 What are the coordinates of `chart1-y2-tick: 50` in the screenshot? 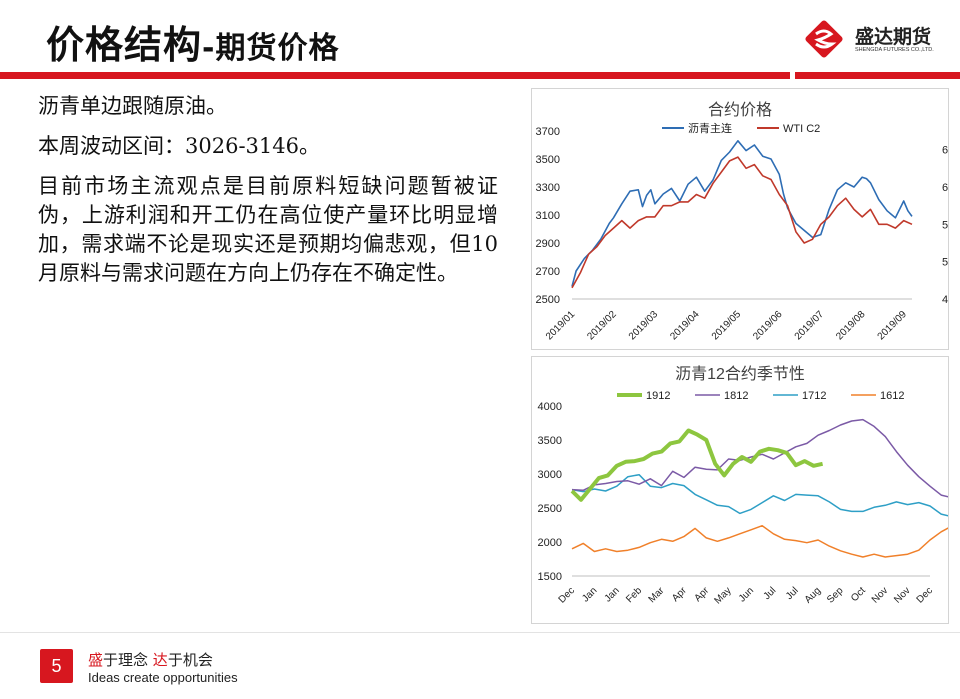 It's located at (945, 263).